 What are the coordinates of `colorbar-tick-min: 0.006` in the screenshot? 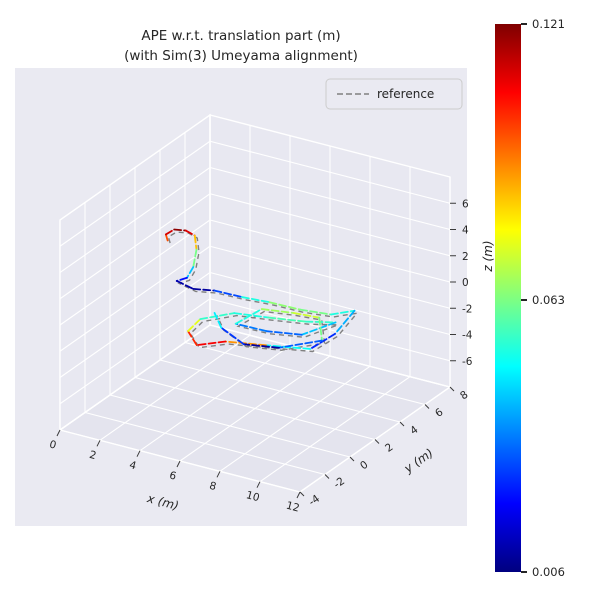 It's located at (543, 572).